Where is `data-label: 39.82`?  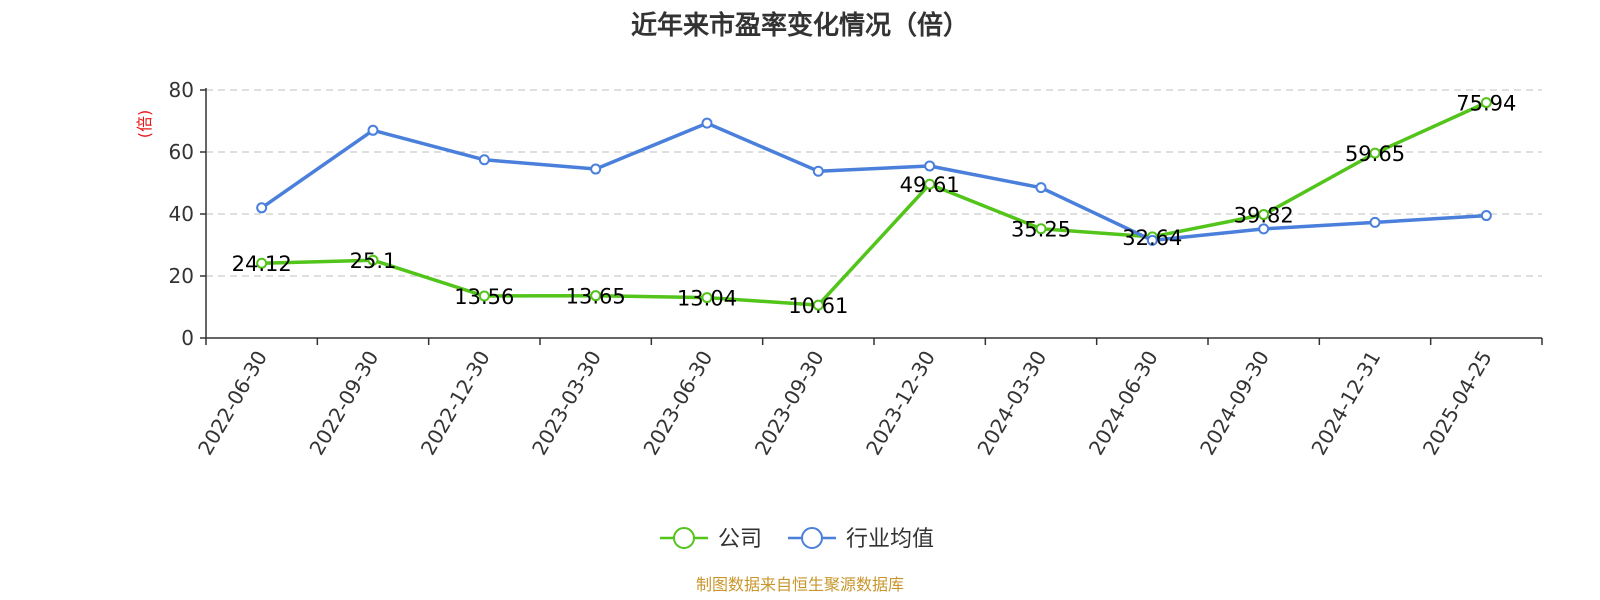 data-label: 39.82 is located at coordinates (1264, 216).